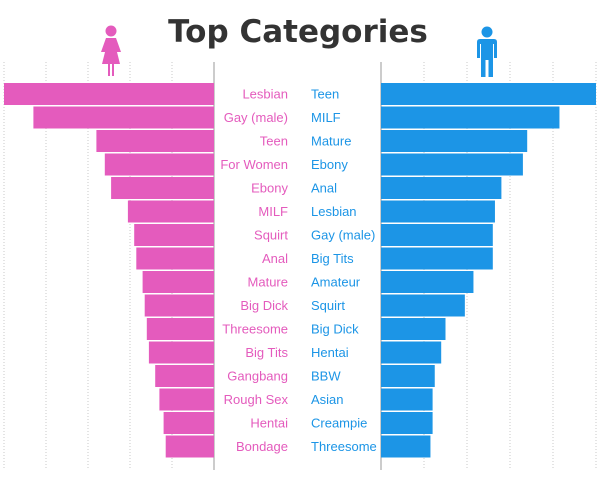 Image resolution: width=600 pixels, height=478 pixels. Describe the element at coordinates (334, 211) in the screenshot. I see `category-label-male: Lesbian` at that location.